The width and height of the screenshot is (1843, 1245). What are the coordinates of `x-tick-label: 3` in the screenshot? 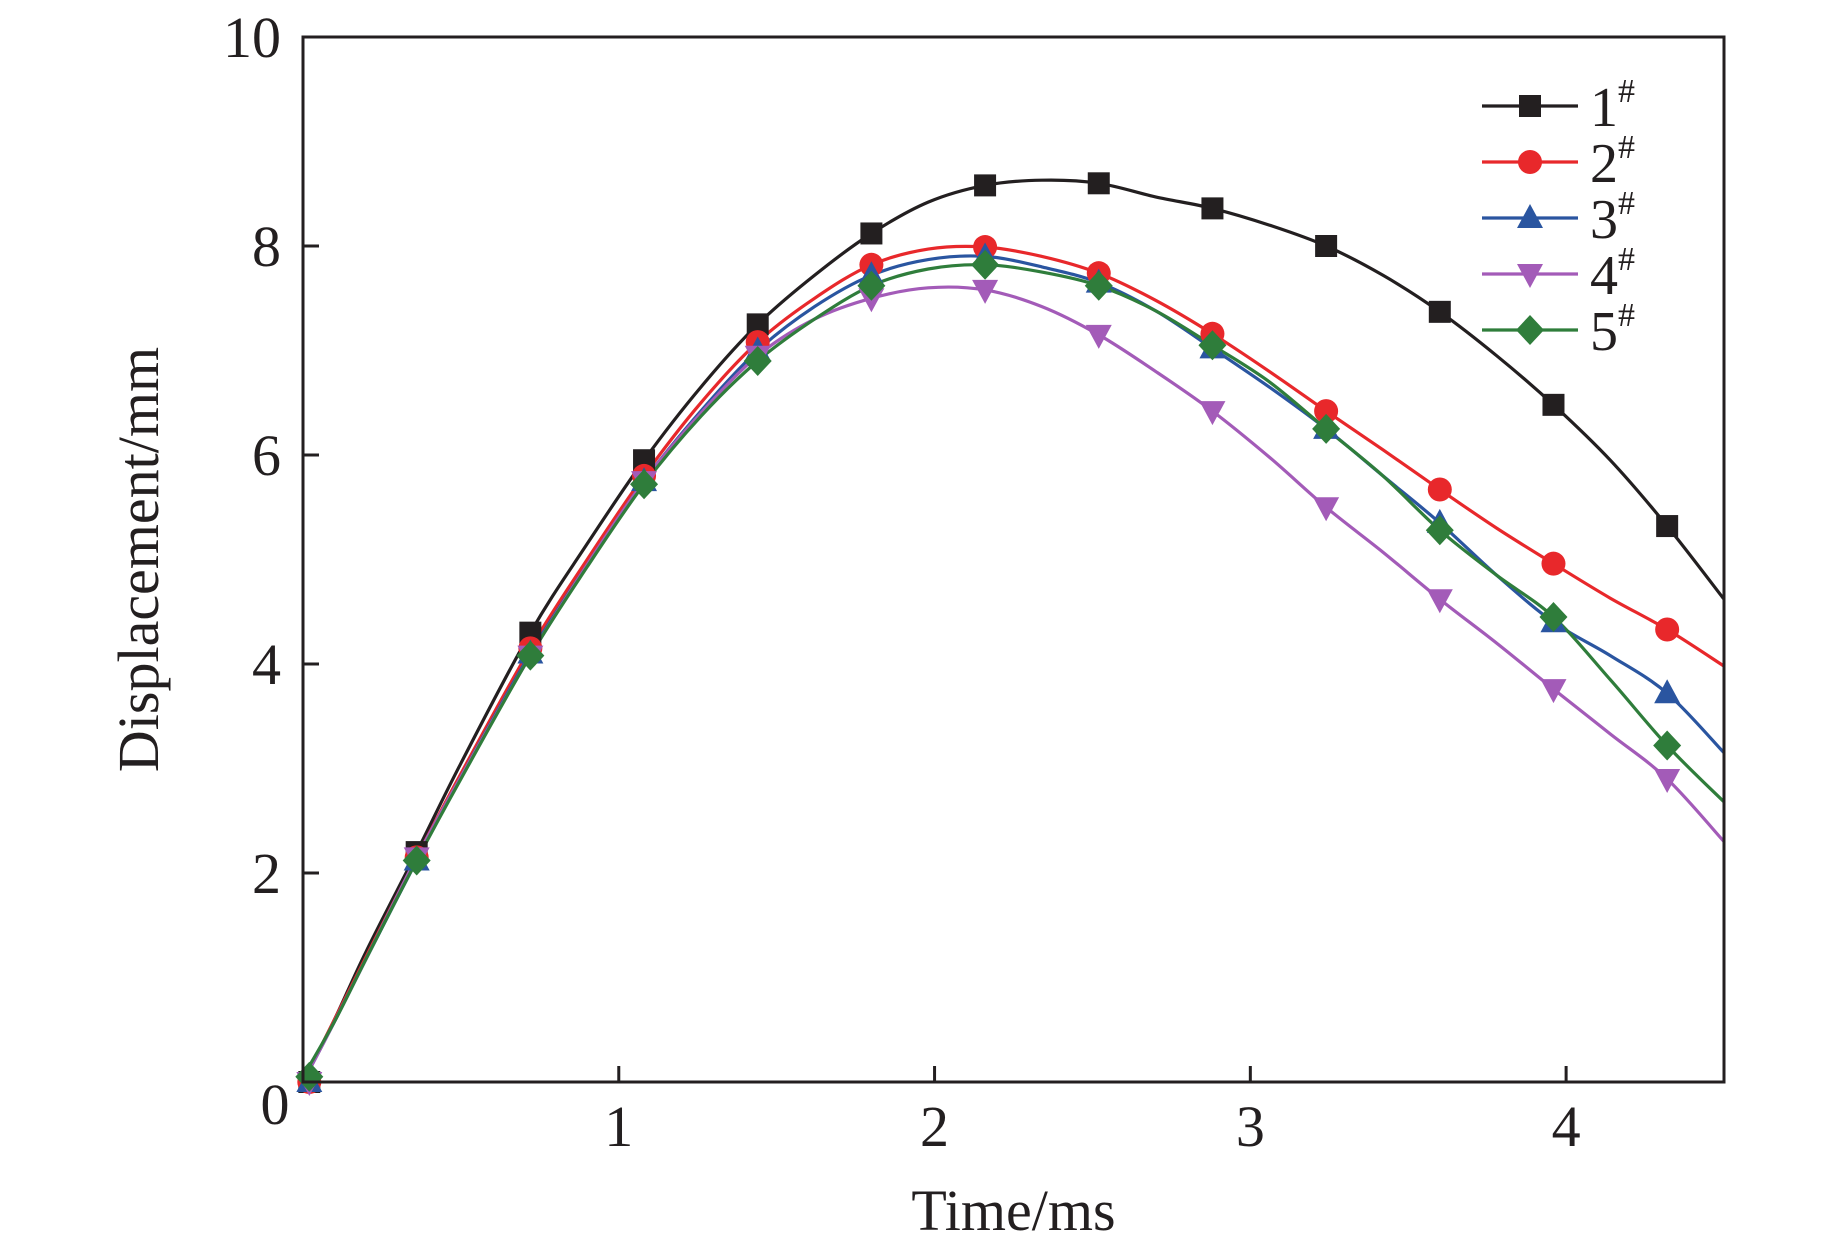 It's located at (1250, 1126).